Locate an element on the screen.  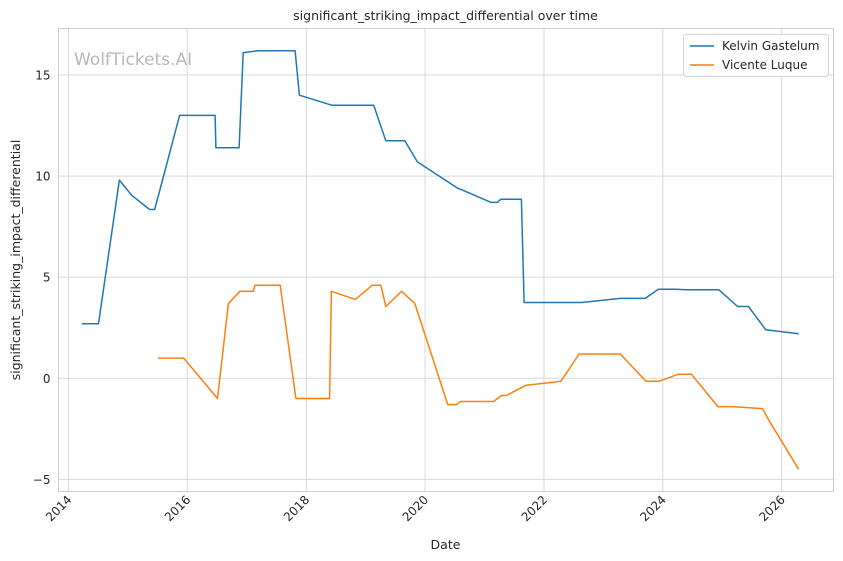
y-tick-label: 5 is located at coordinates (47, 278).